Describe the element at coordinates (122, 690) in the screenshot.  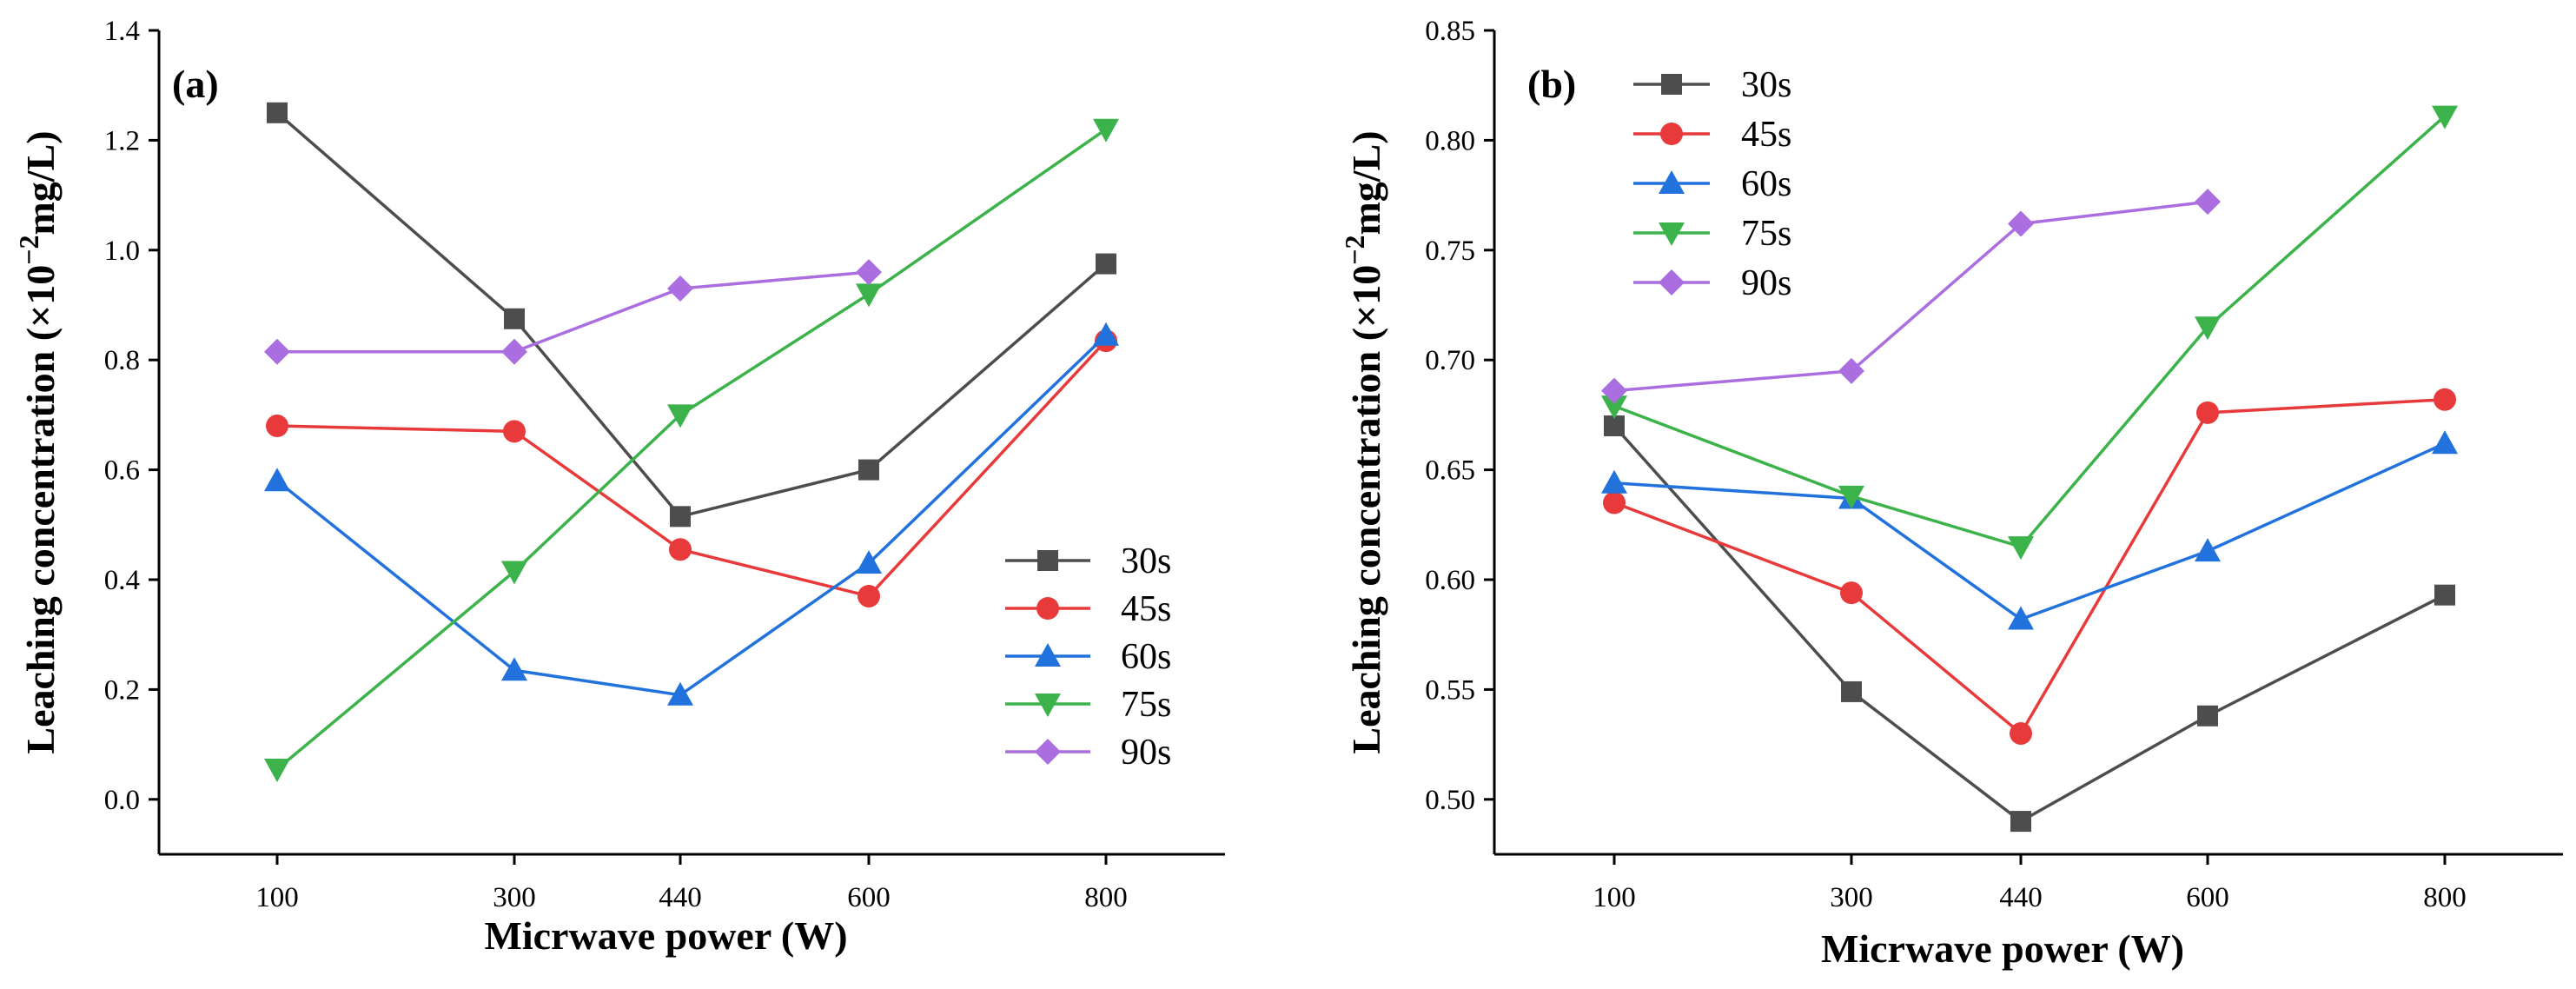
I see `y-tick-label: 0.2` at that location.